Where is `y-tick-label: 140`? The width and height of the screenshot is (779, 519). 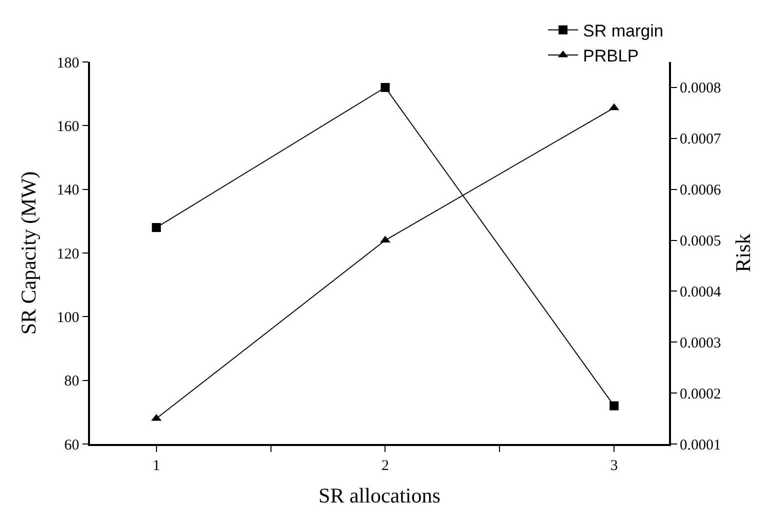
y-tick-label: 140 is located at coordinates (68, 190).